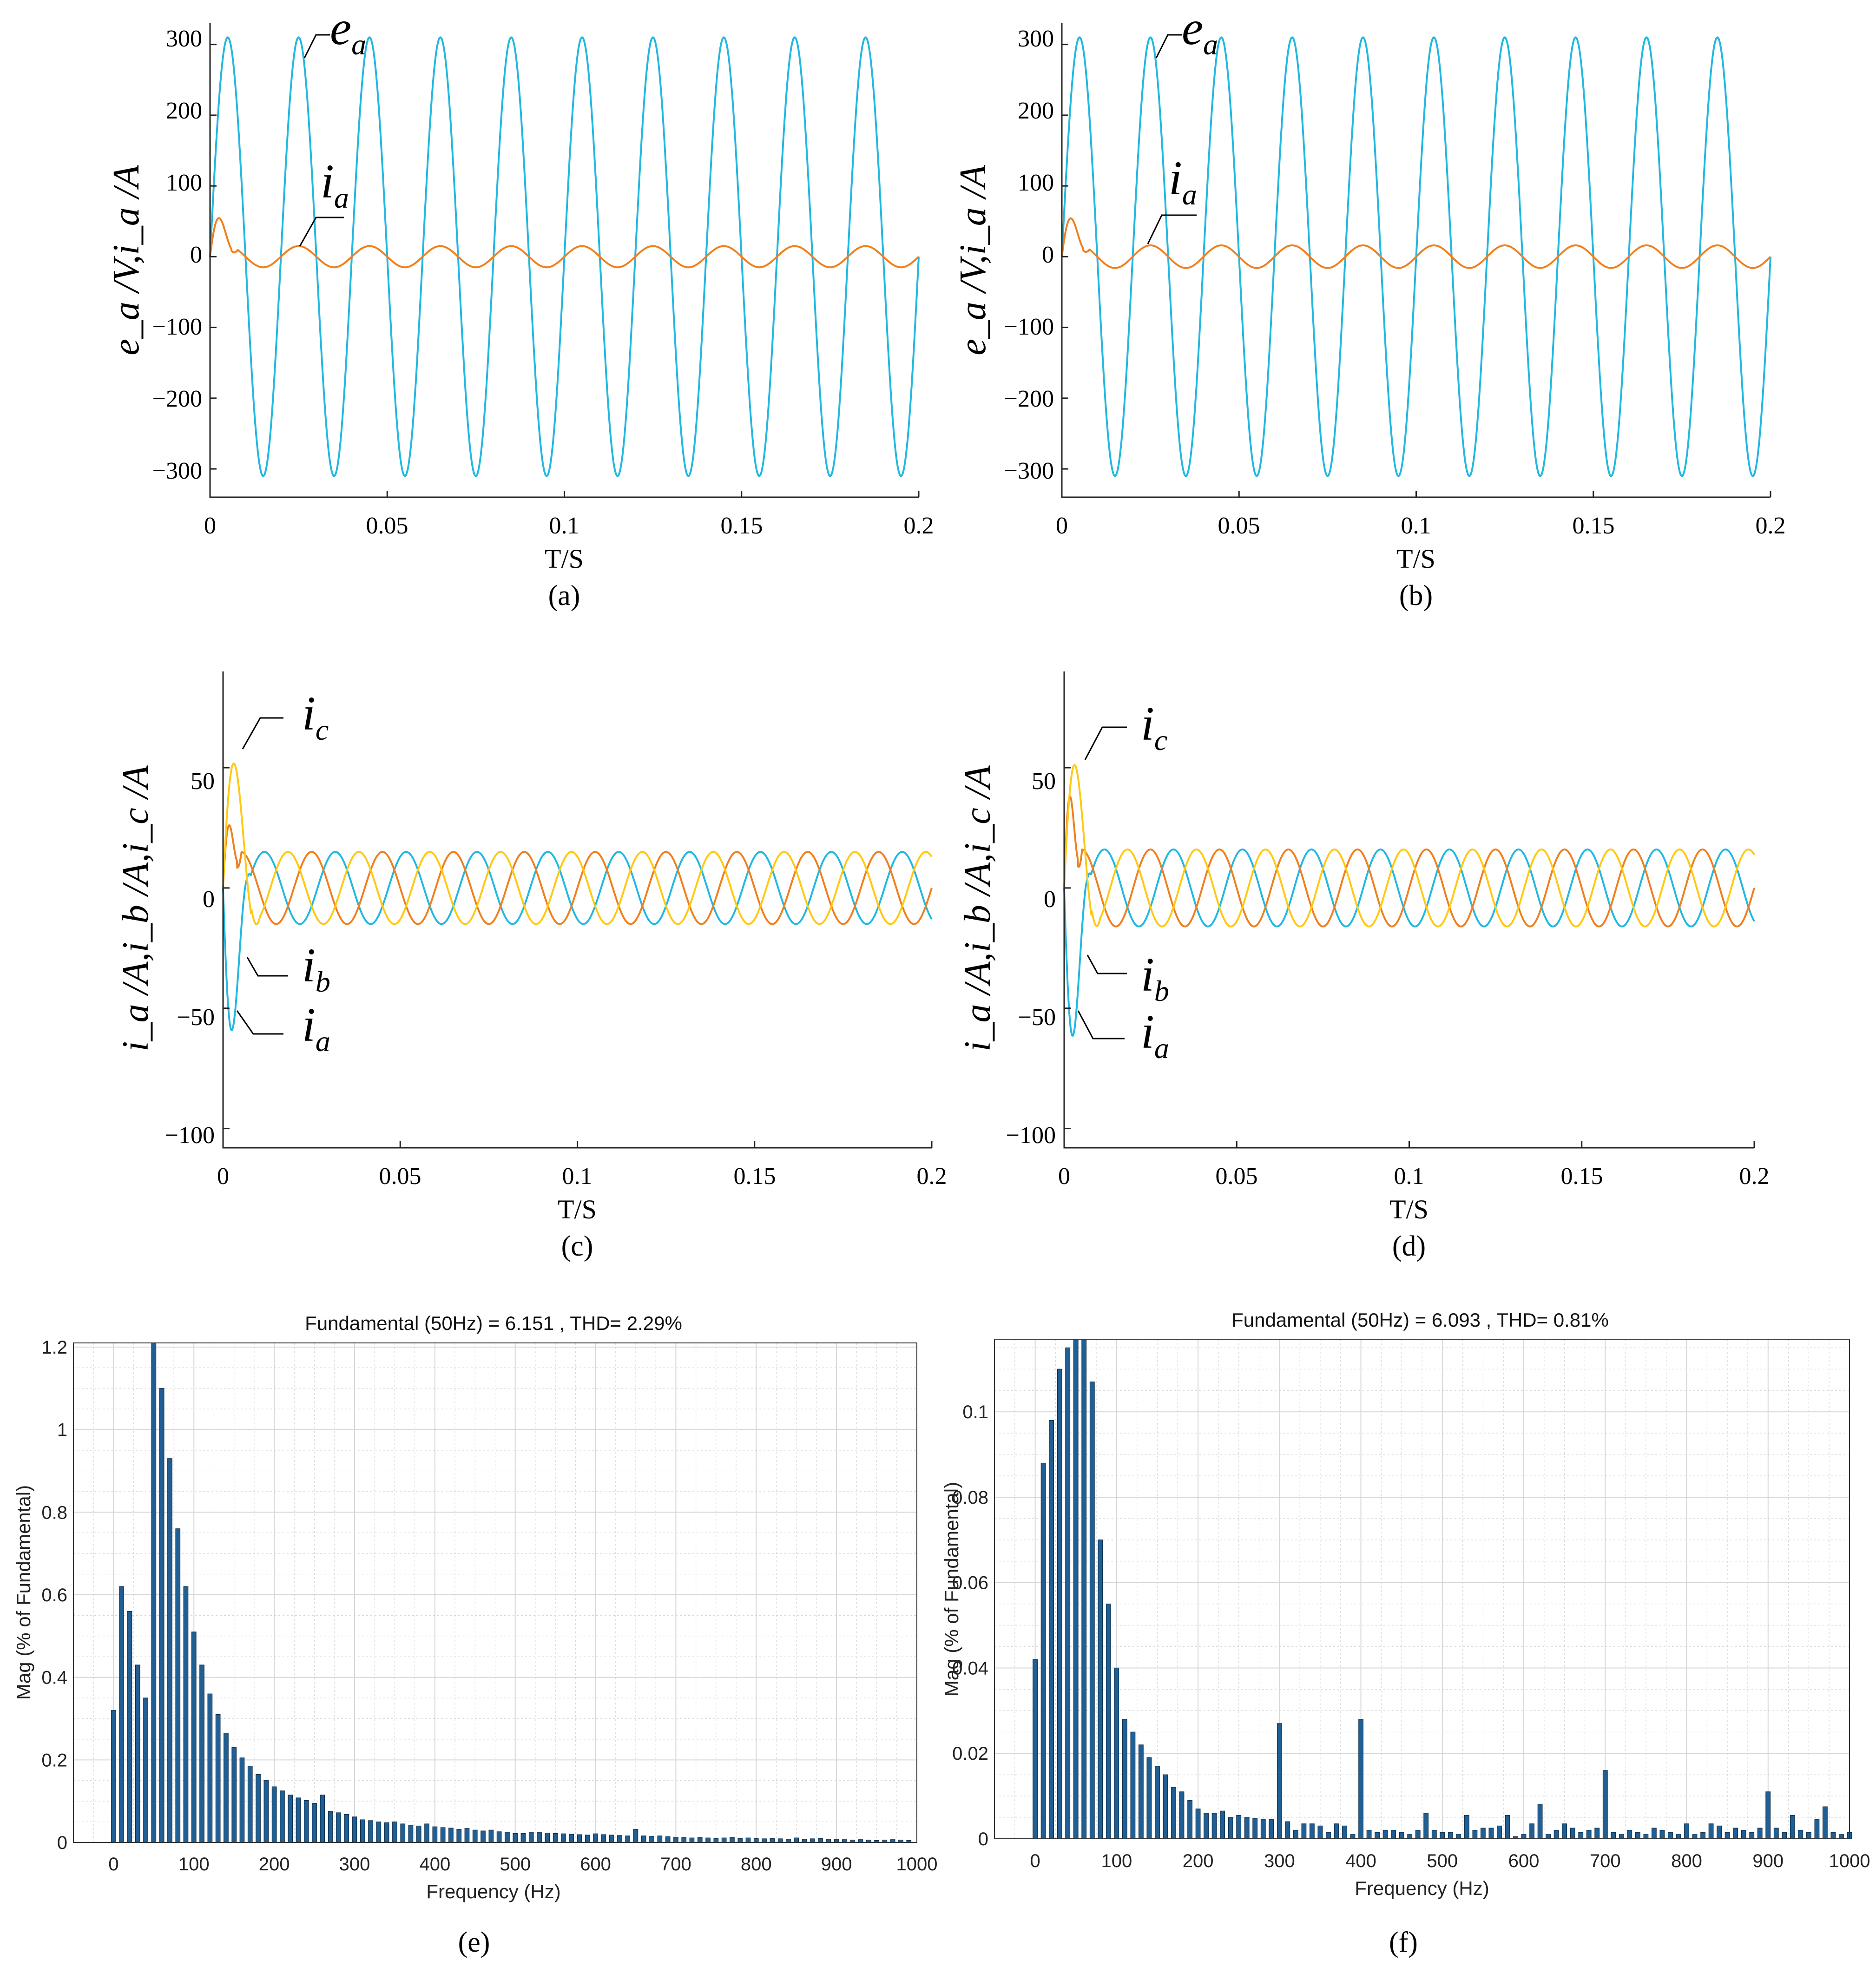 The image size is (1876, 1967). Describe the element at coordinates (804, 1841) in the screenshot. I see `bar-e-860hz` at that location.